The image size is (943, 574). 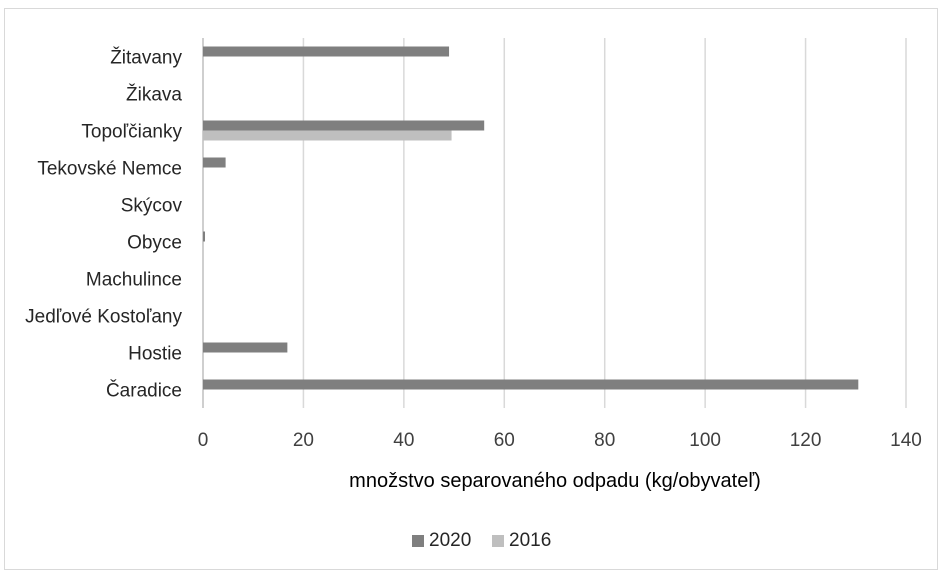 I want to click on legend-label: 2016, so click(x=530, y=540).